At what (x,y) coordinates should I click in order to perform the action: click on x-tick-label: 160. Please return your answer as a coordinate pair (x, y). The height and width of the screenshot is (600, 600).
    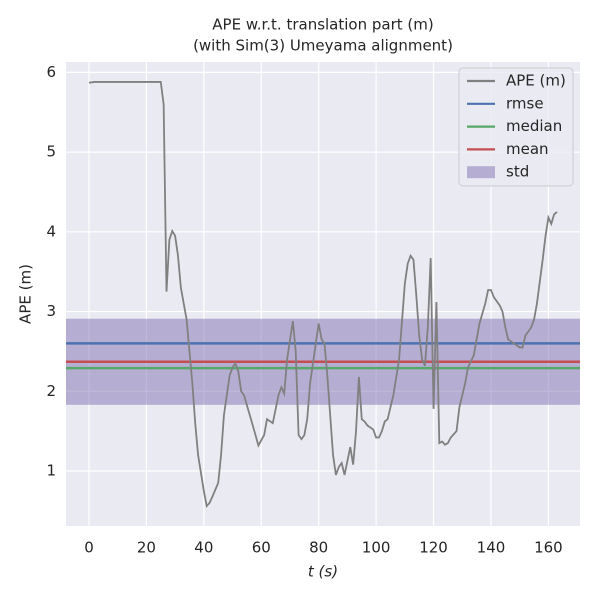
    Looking at the image, I should click on (548, 548).